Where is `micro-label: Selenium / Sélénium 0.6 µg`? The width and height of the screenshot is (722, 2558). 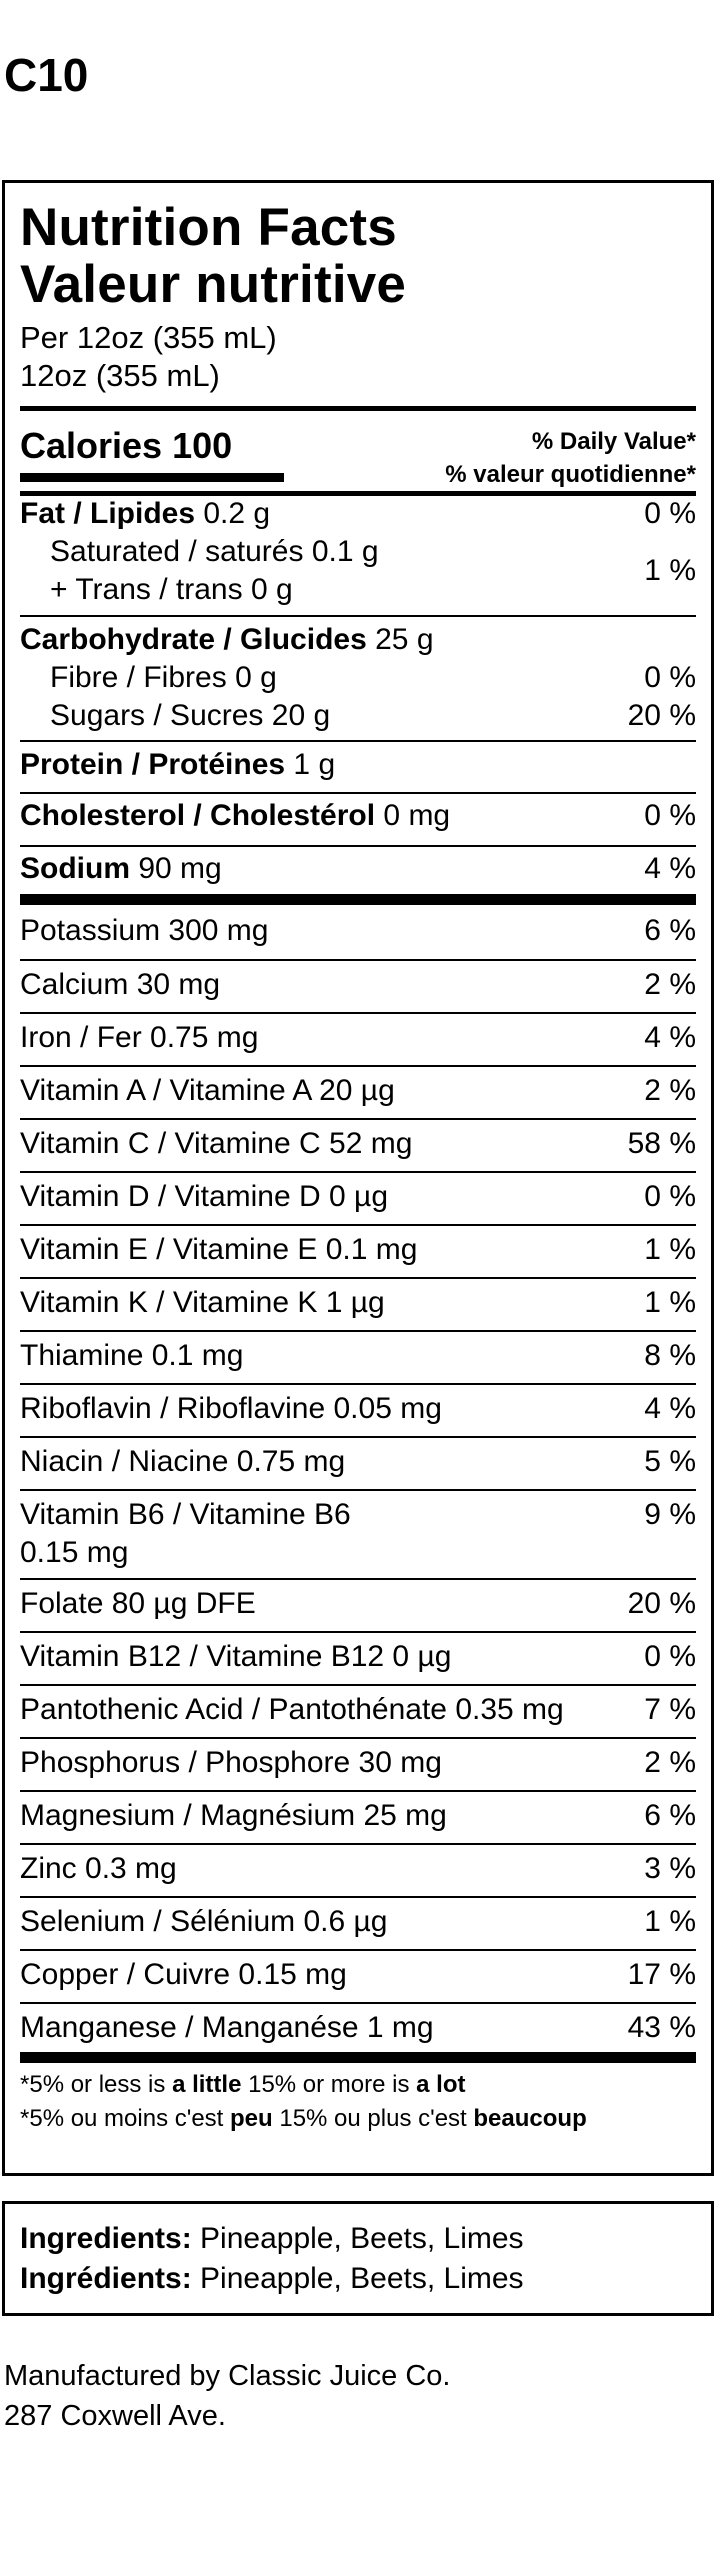
micro-label: Selenium / Sélénium 0.6 µg is located at coordinates (204, 1921).